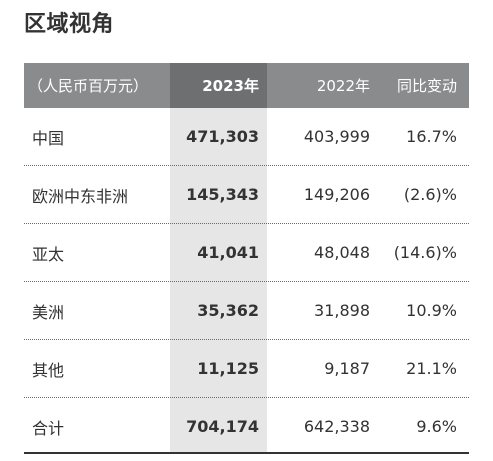 The height and width of the screenshot is (461, 493). What do you see at coordinates (336, 194) in the screenshot?
I see `value-2022: 149,206` at bounding box center [336, 194].